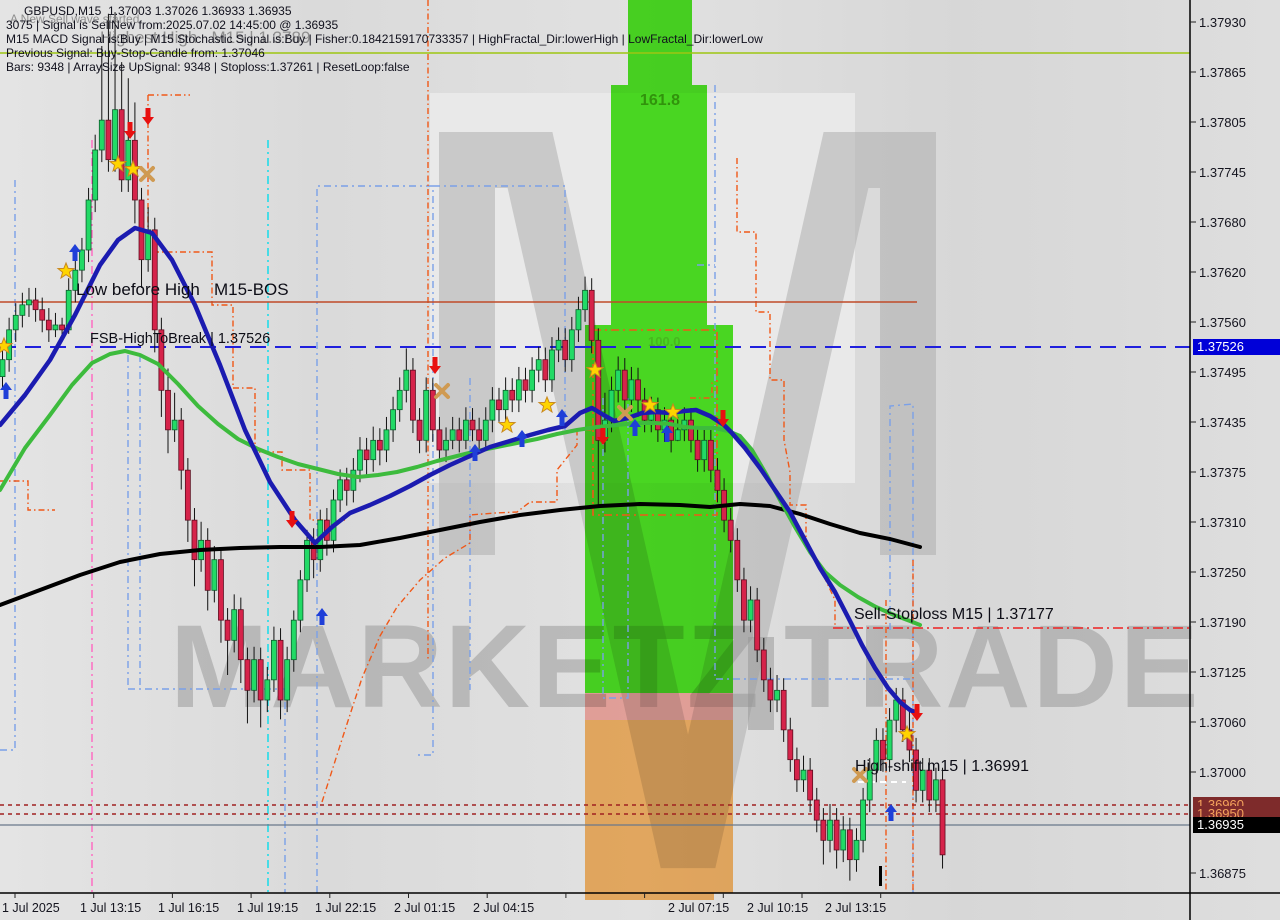 The width and height of the screenshot is (1280, 920). What do you see at coordinates (880, 876) in the screenshot?
I see `bar-tick` at bounding box center [880, 876].